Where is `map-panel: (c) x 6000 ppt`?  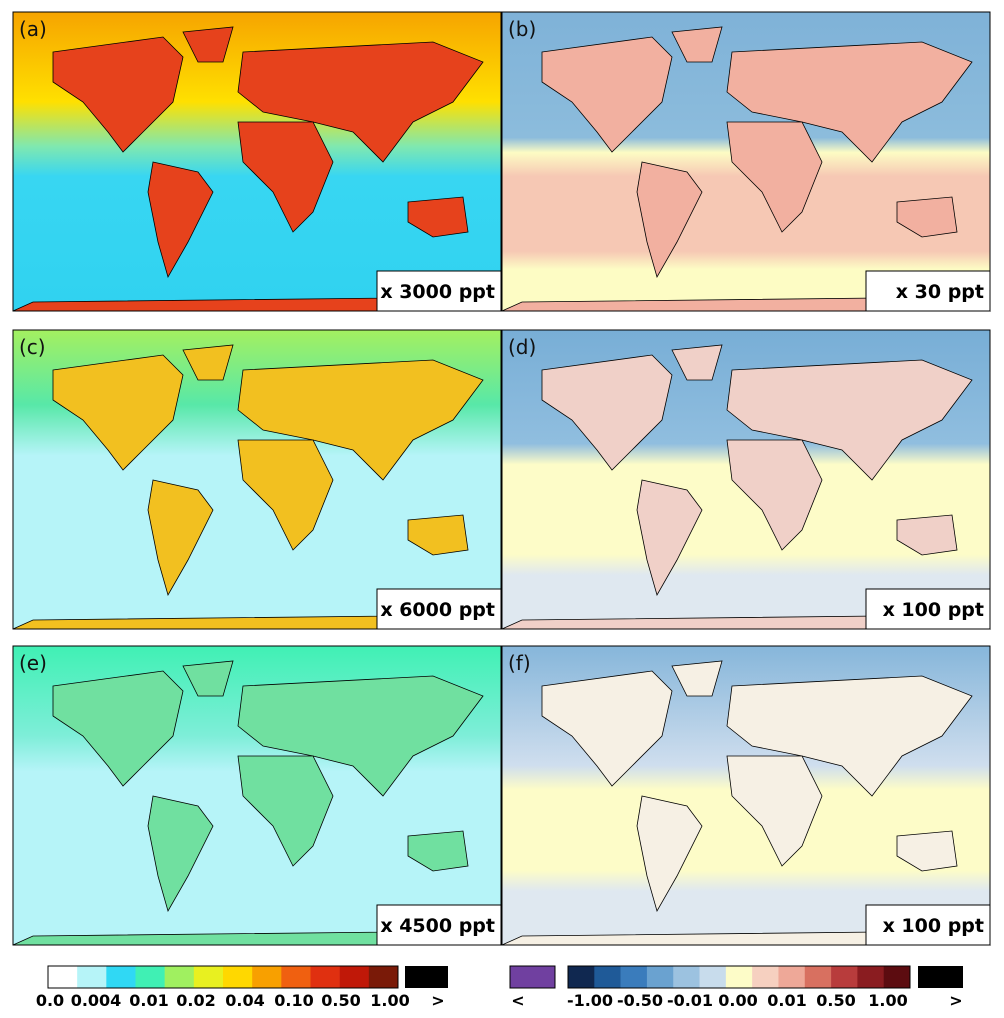 map-panel: (c) x 6000 ppt is located at coordinates (257, 479).